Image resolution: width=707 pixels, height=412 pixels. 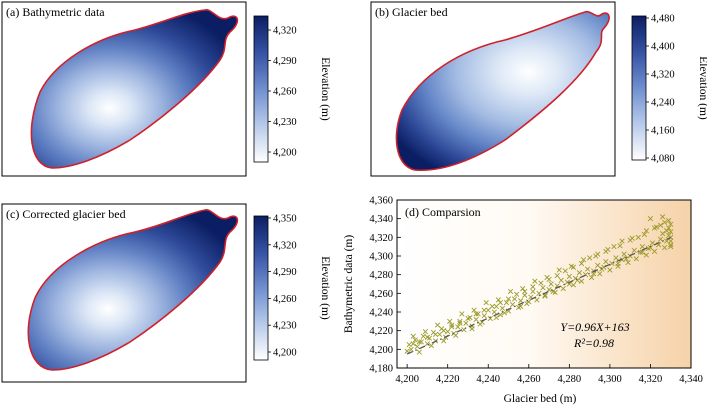 What do you see at coordinates (529, 379) in the screenshot?
I see `x-tick-label: 4,260` at bounding box center [529, 379].